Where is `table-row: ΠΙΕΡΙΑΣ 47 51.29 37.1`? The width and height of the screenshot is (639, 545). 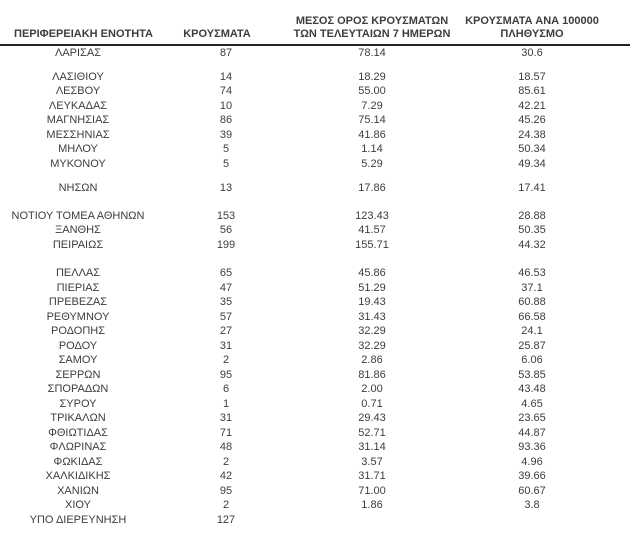 table-row: ΠΙΕΡΙΑΣ 47 51.29 37.1 is located at coordinates (315, 288).